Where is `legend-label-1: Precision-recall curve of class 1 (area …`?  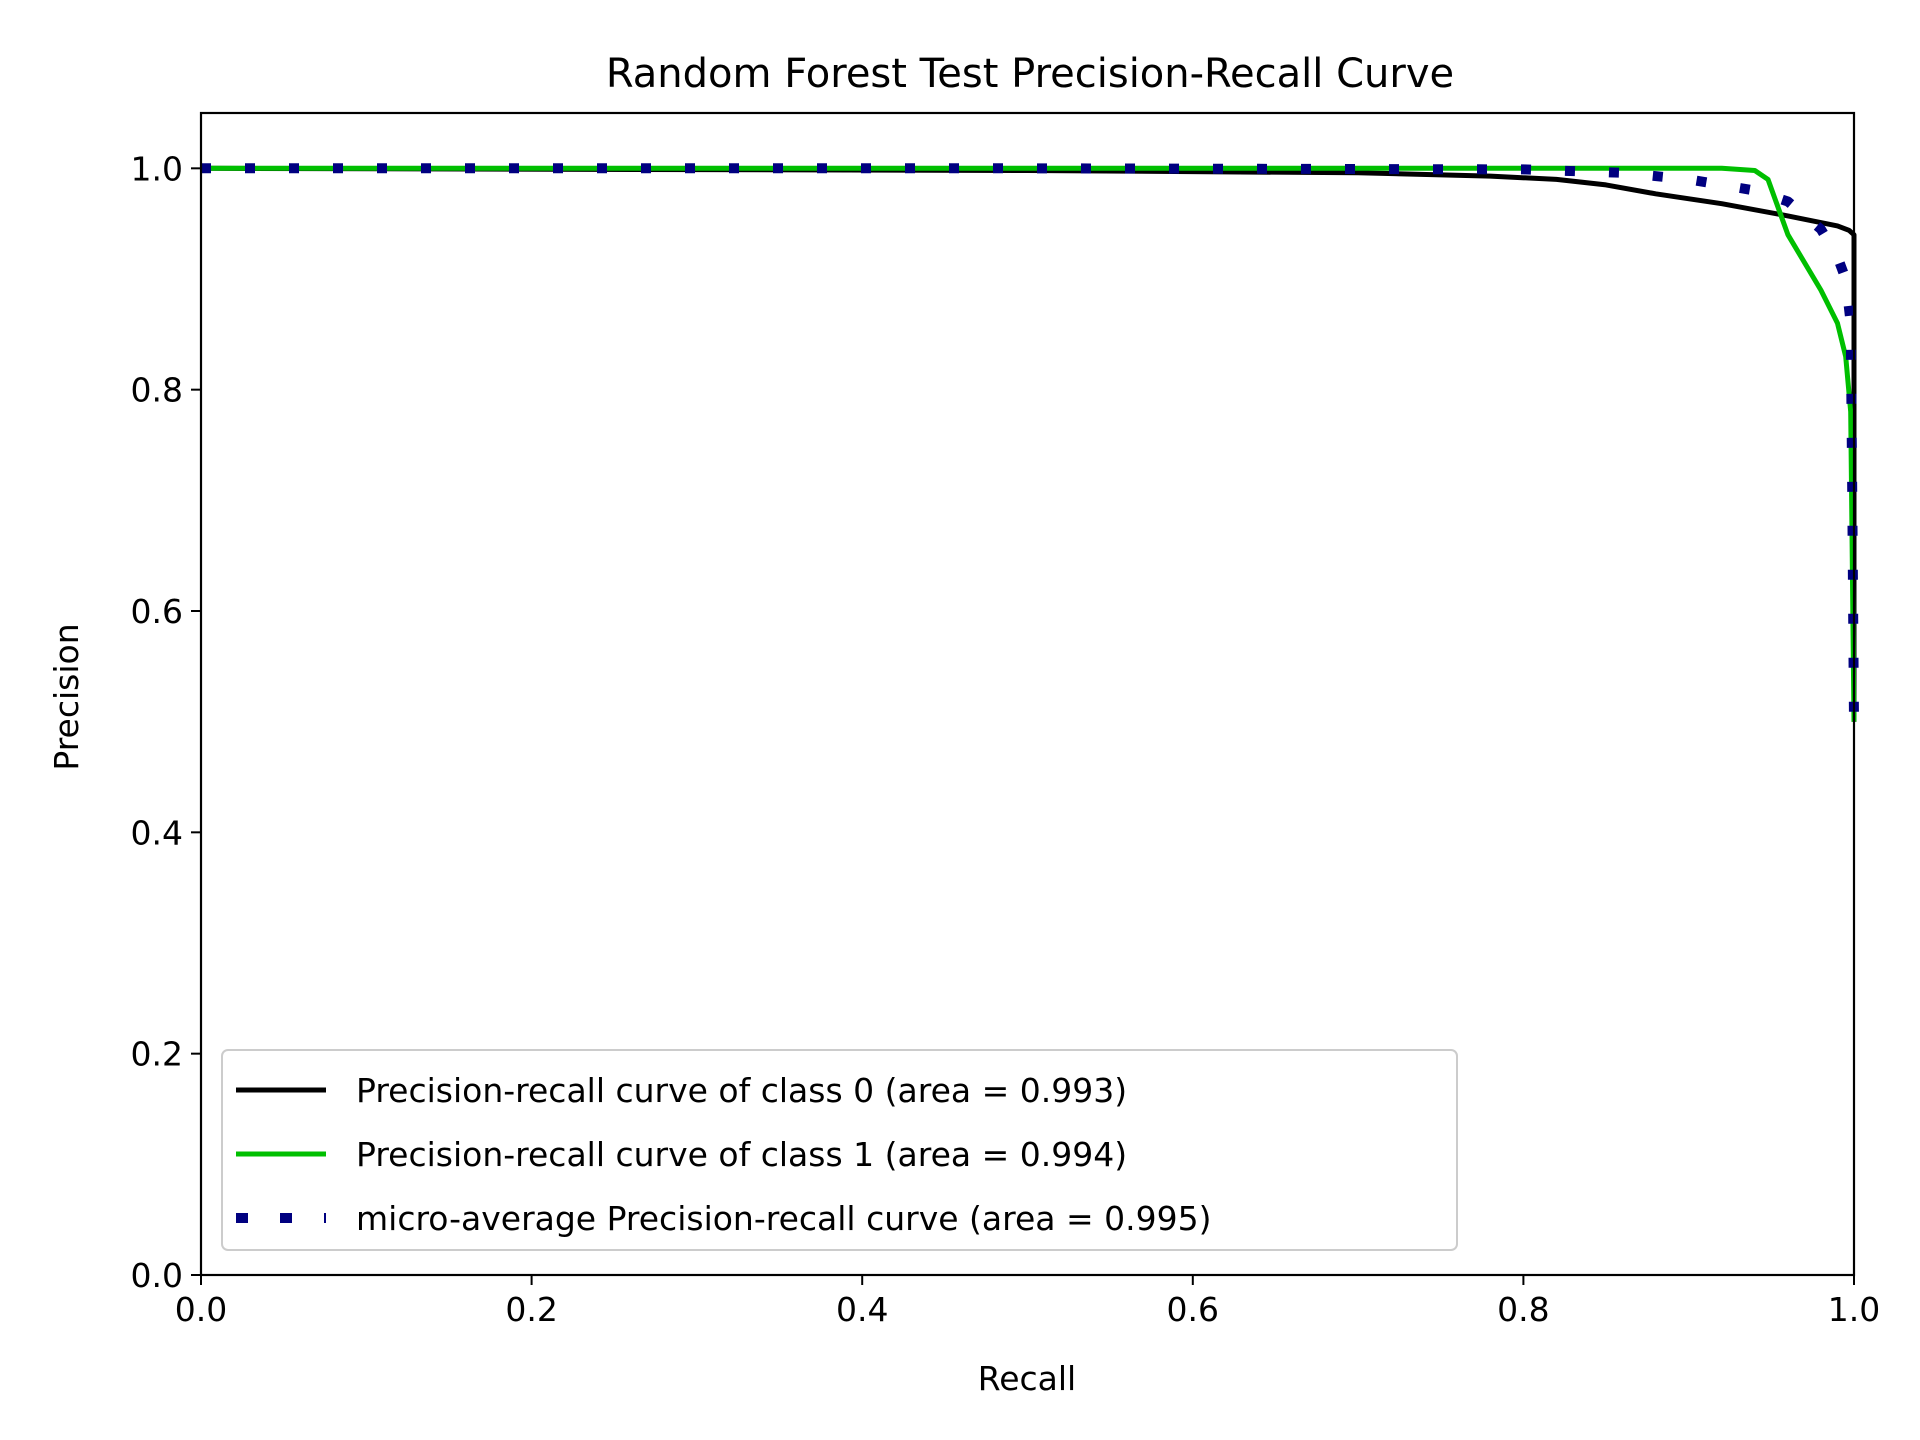 legend-label-1: Precision-recall curve of class 1 (area … is located at coordinates (741, 1154).